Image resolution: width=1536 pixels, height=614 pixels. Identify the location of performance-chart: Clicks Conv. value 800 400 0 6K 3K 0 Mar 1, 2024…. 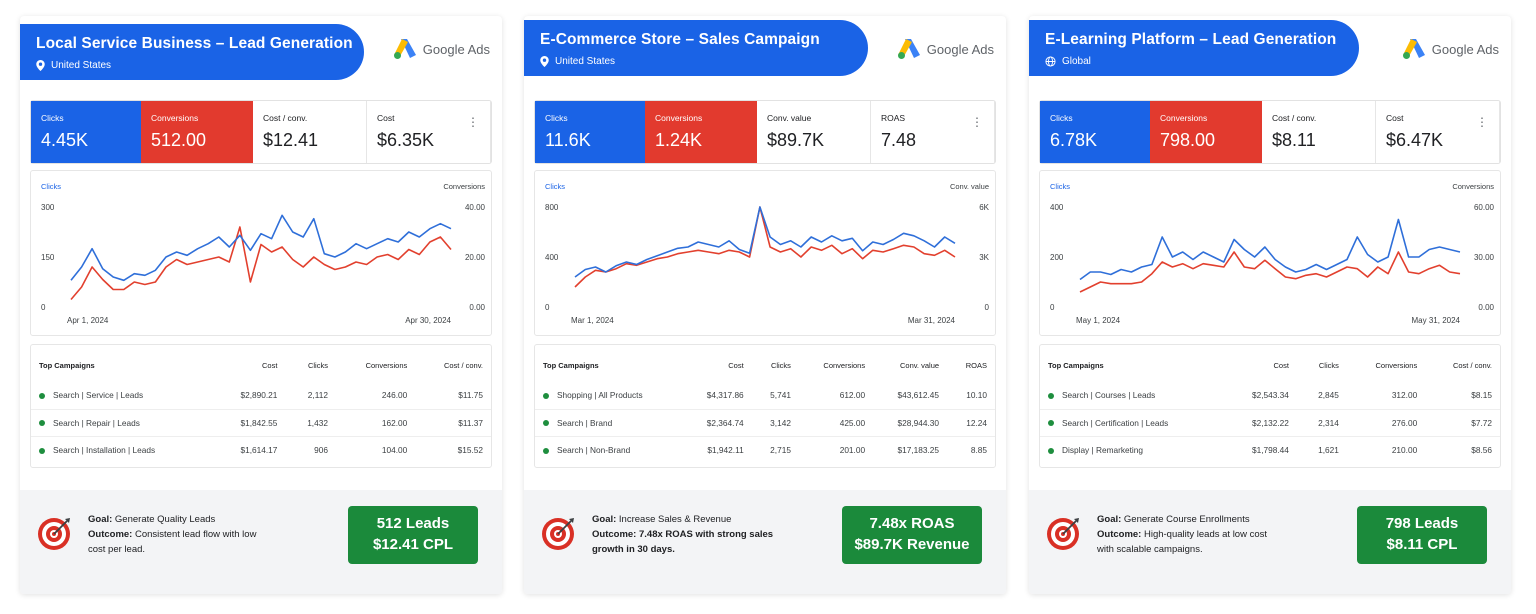
(765, 253).